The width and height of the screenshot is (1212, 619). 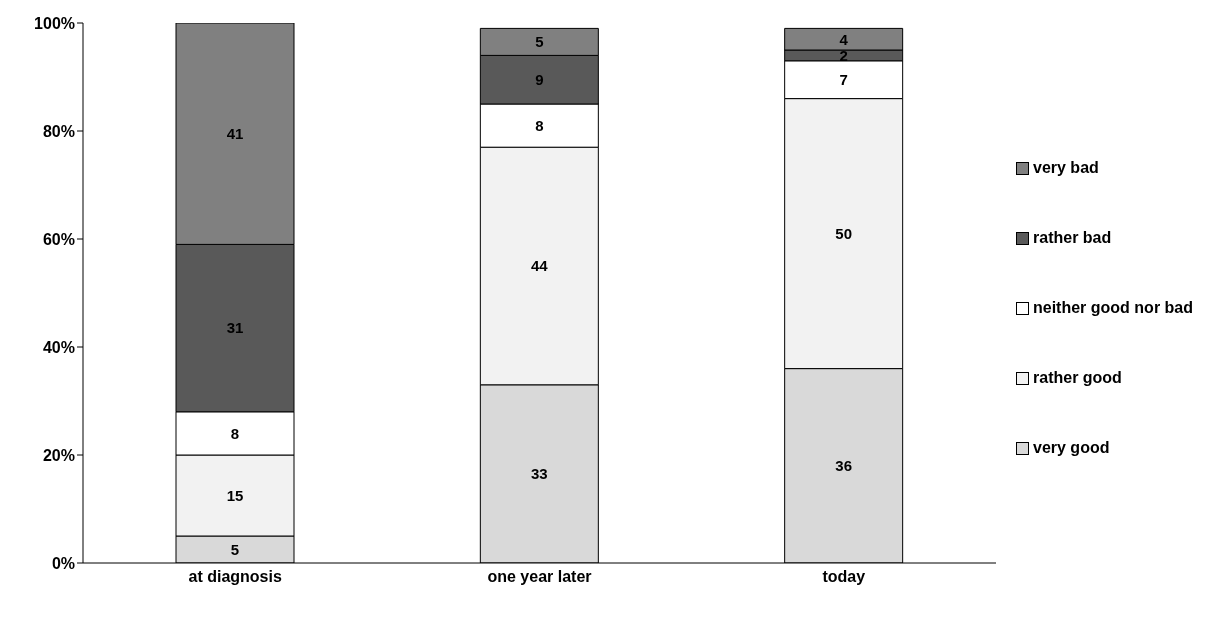 What do you see at coordinates (539, 266) in the screenshot?
I see `data-label: 44` at bounding box center [539, 266].